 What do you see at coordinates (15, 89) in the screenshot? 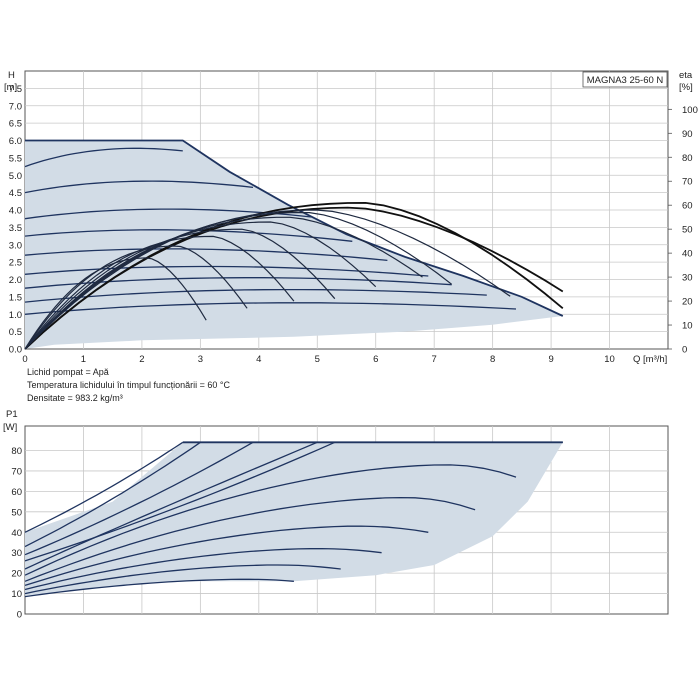
I see `head-tick-label: 7.5` at bounding box center [15, 89].